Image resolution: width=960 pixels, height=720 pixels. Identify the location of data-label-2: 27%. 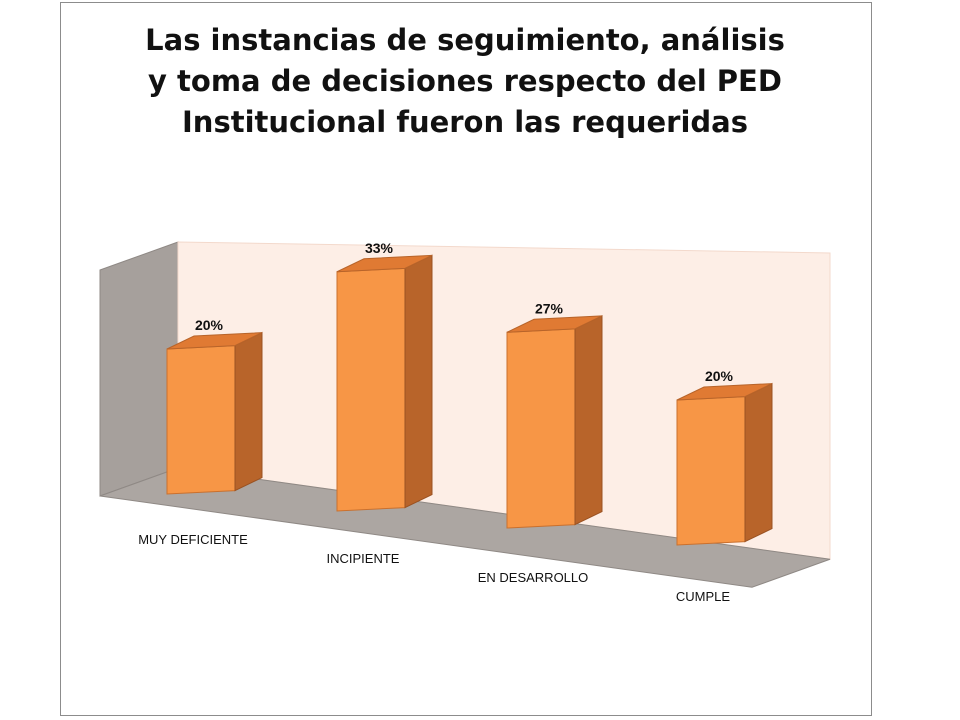
(549, 308).